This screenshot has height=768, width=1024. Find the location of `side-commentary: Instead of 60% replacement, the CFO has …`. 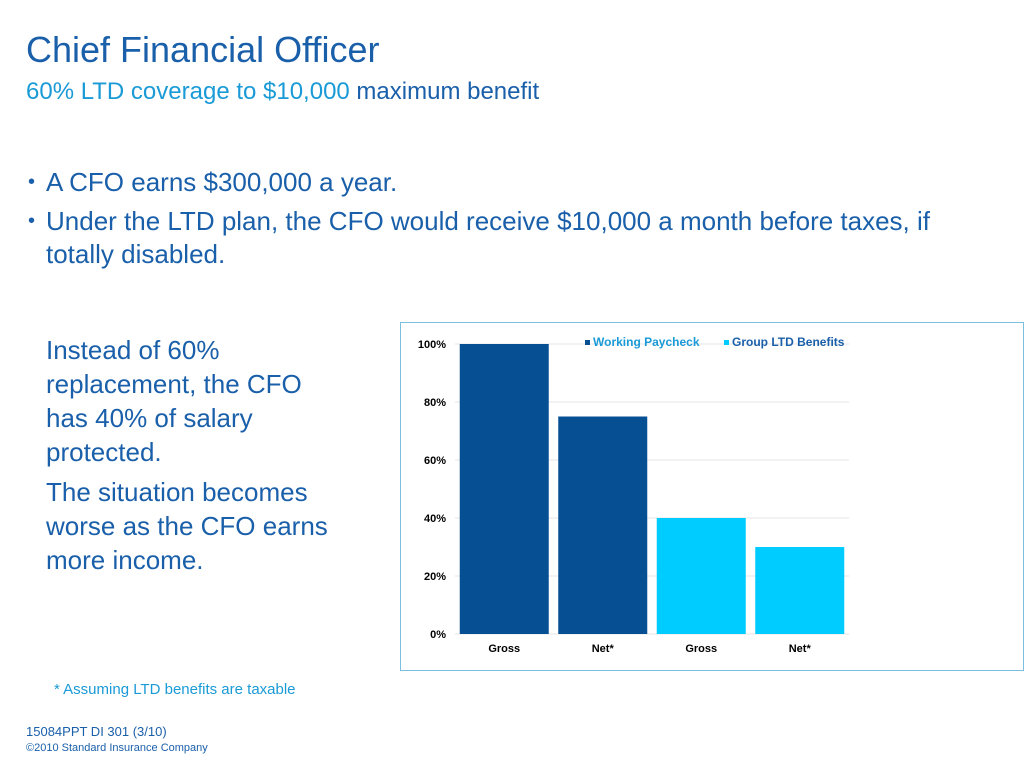

side-commentary: Instead of 60% replacement, the CFO has … is located at coordinates (196, 458).